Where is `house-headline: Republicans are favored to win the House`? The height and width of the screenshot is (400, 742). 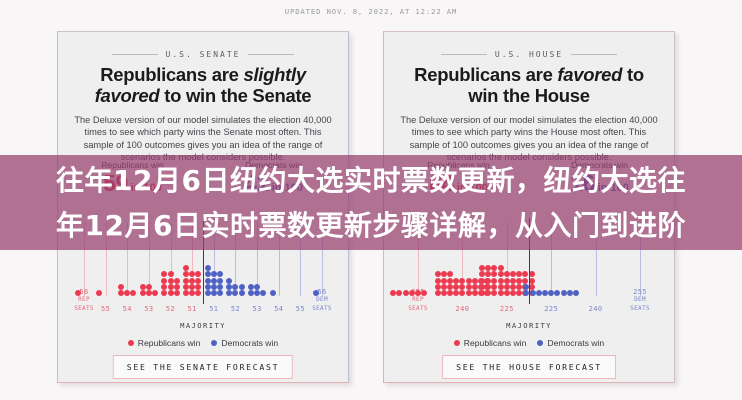
house-headline: Republicans are favored to win the House is located at coordinates (529, 85).